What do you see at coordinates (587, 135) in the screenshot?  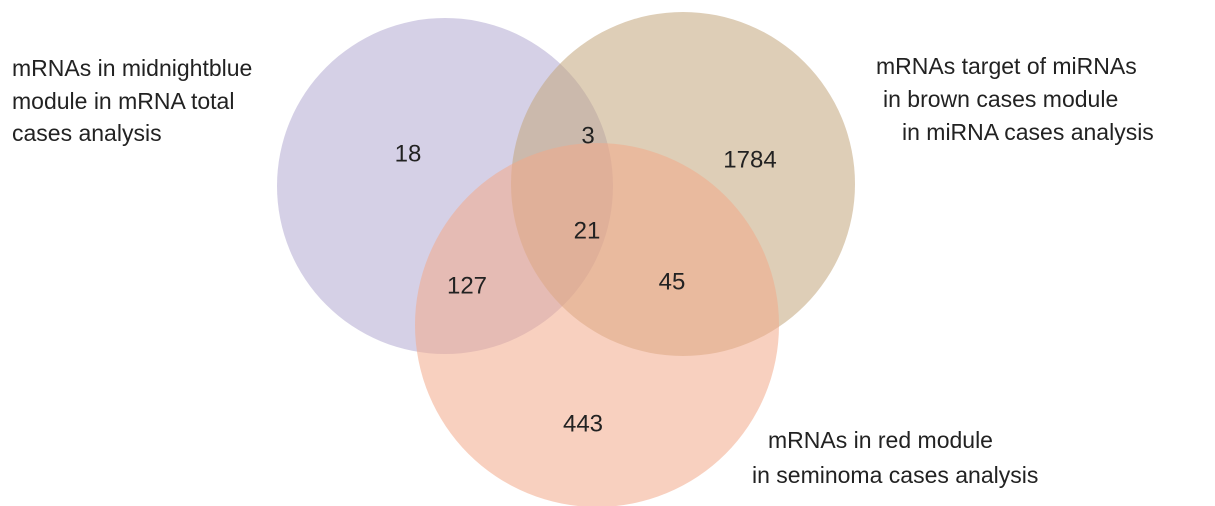 I see `region-count: 3` at bounding box center [587, 135].